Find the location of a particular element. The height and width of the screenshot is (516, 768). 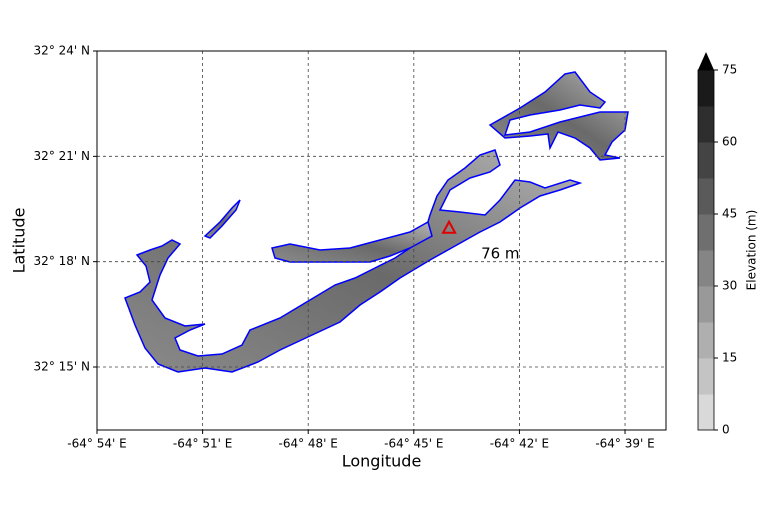

north-shore is located at coordinates (352, 241).